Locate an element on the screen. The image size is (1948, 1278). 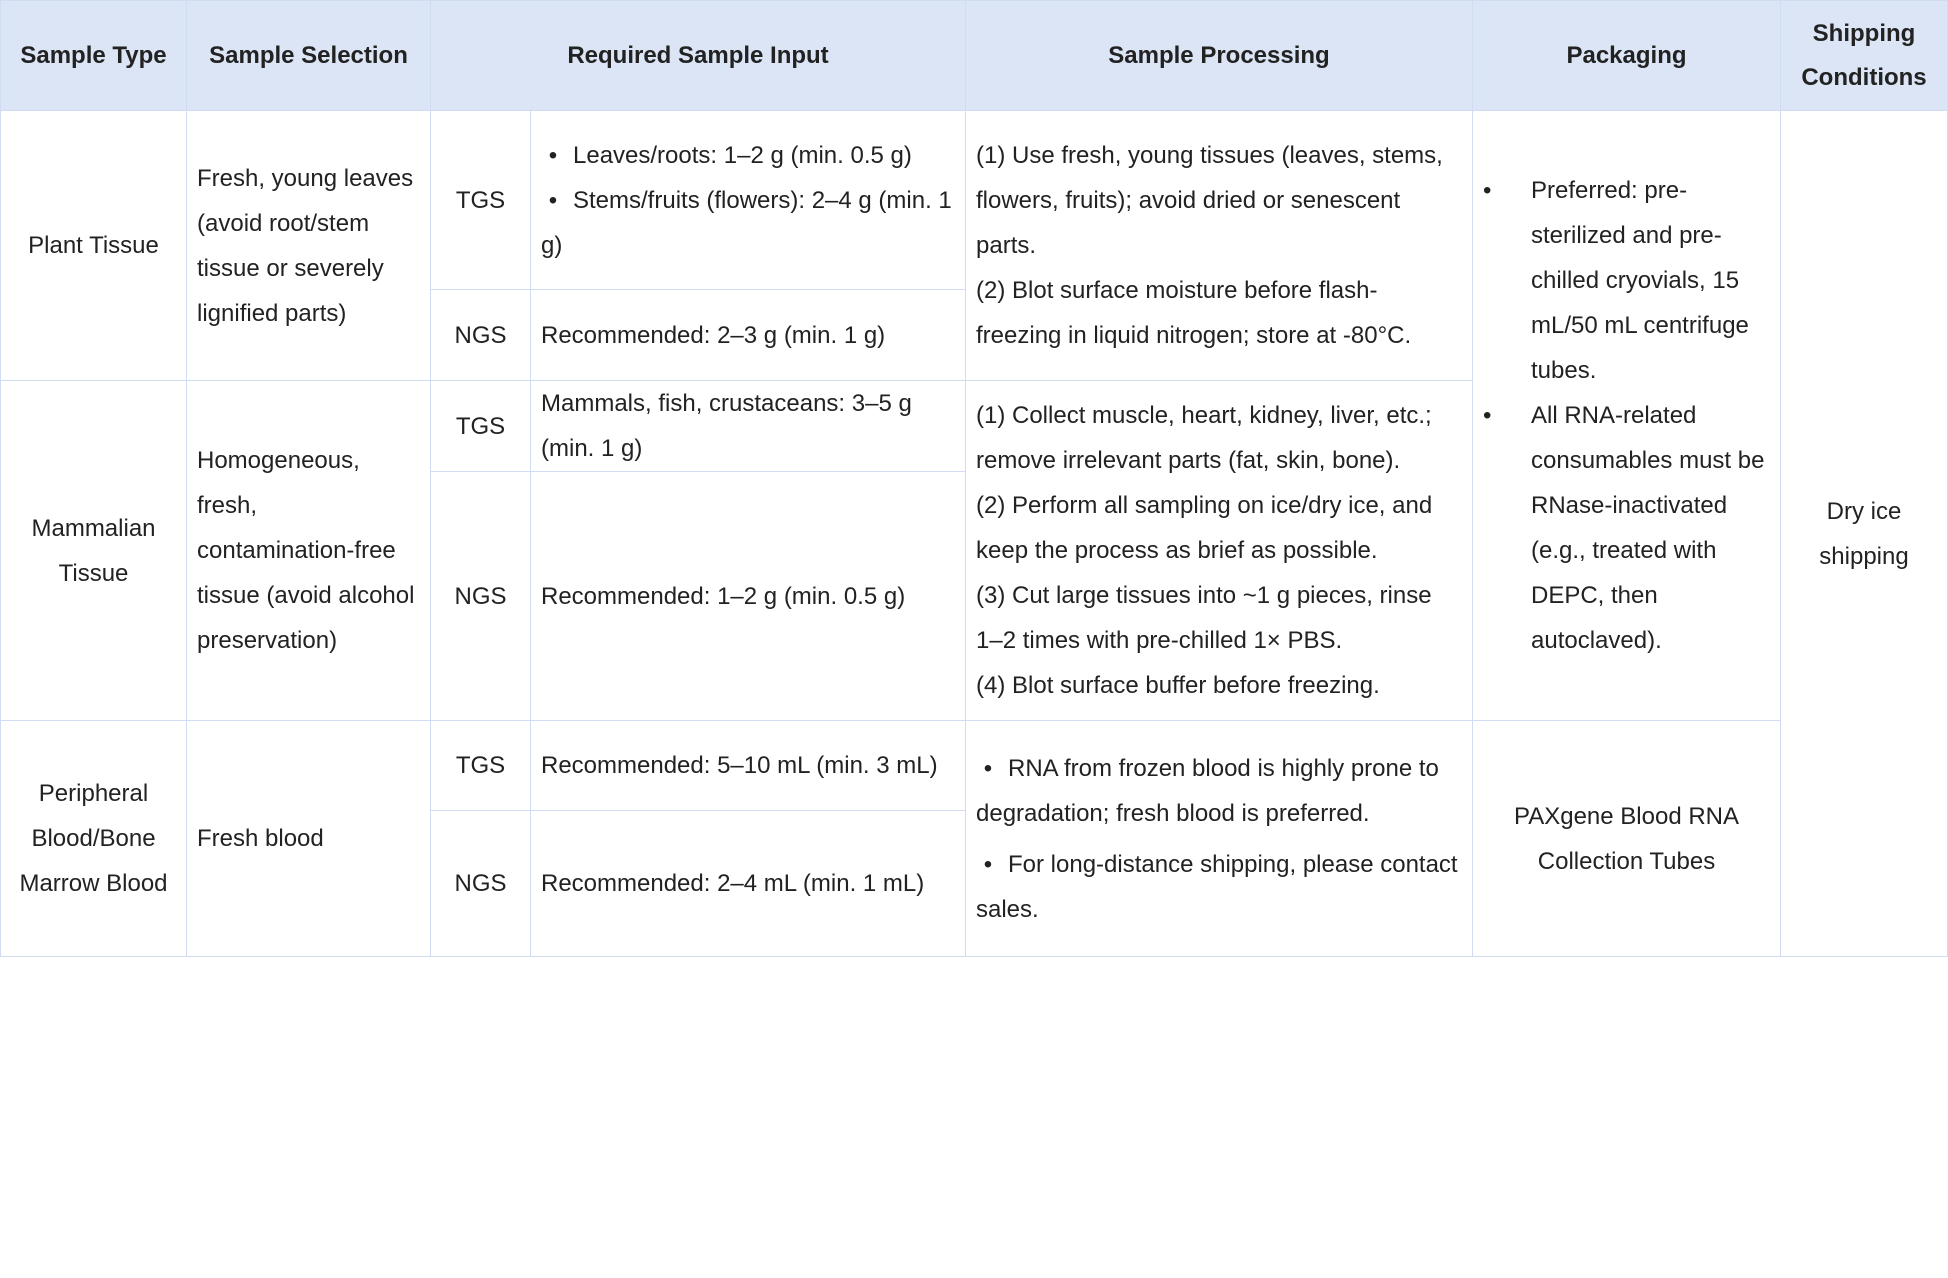
sample-input: Recommended: 2–4 mL (min. 1 mL) is located at coordinates (748, 883).